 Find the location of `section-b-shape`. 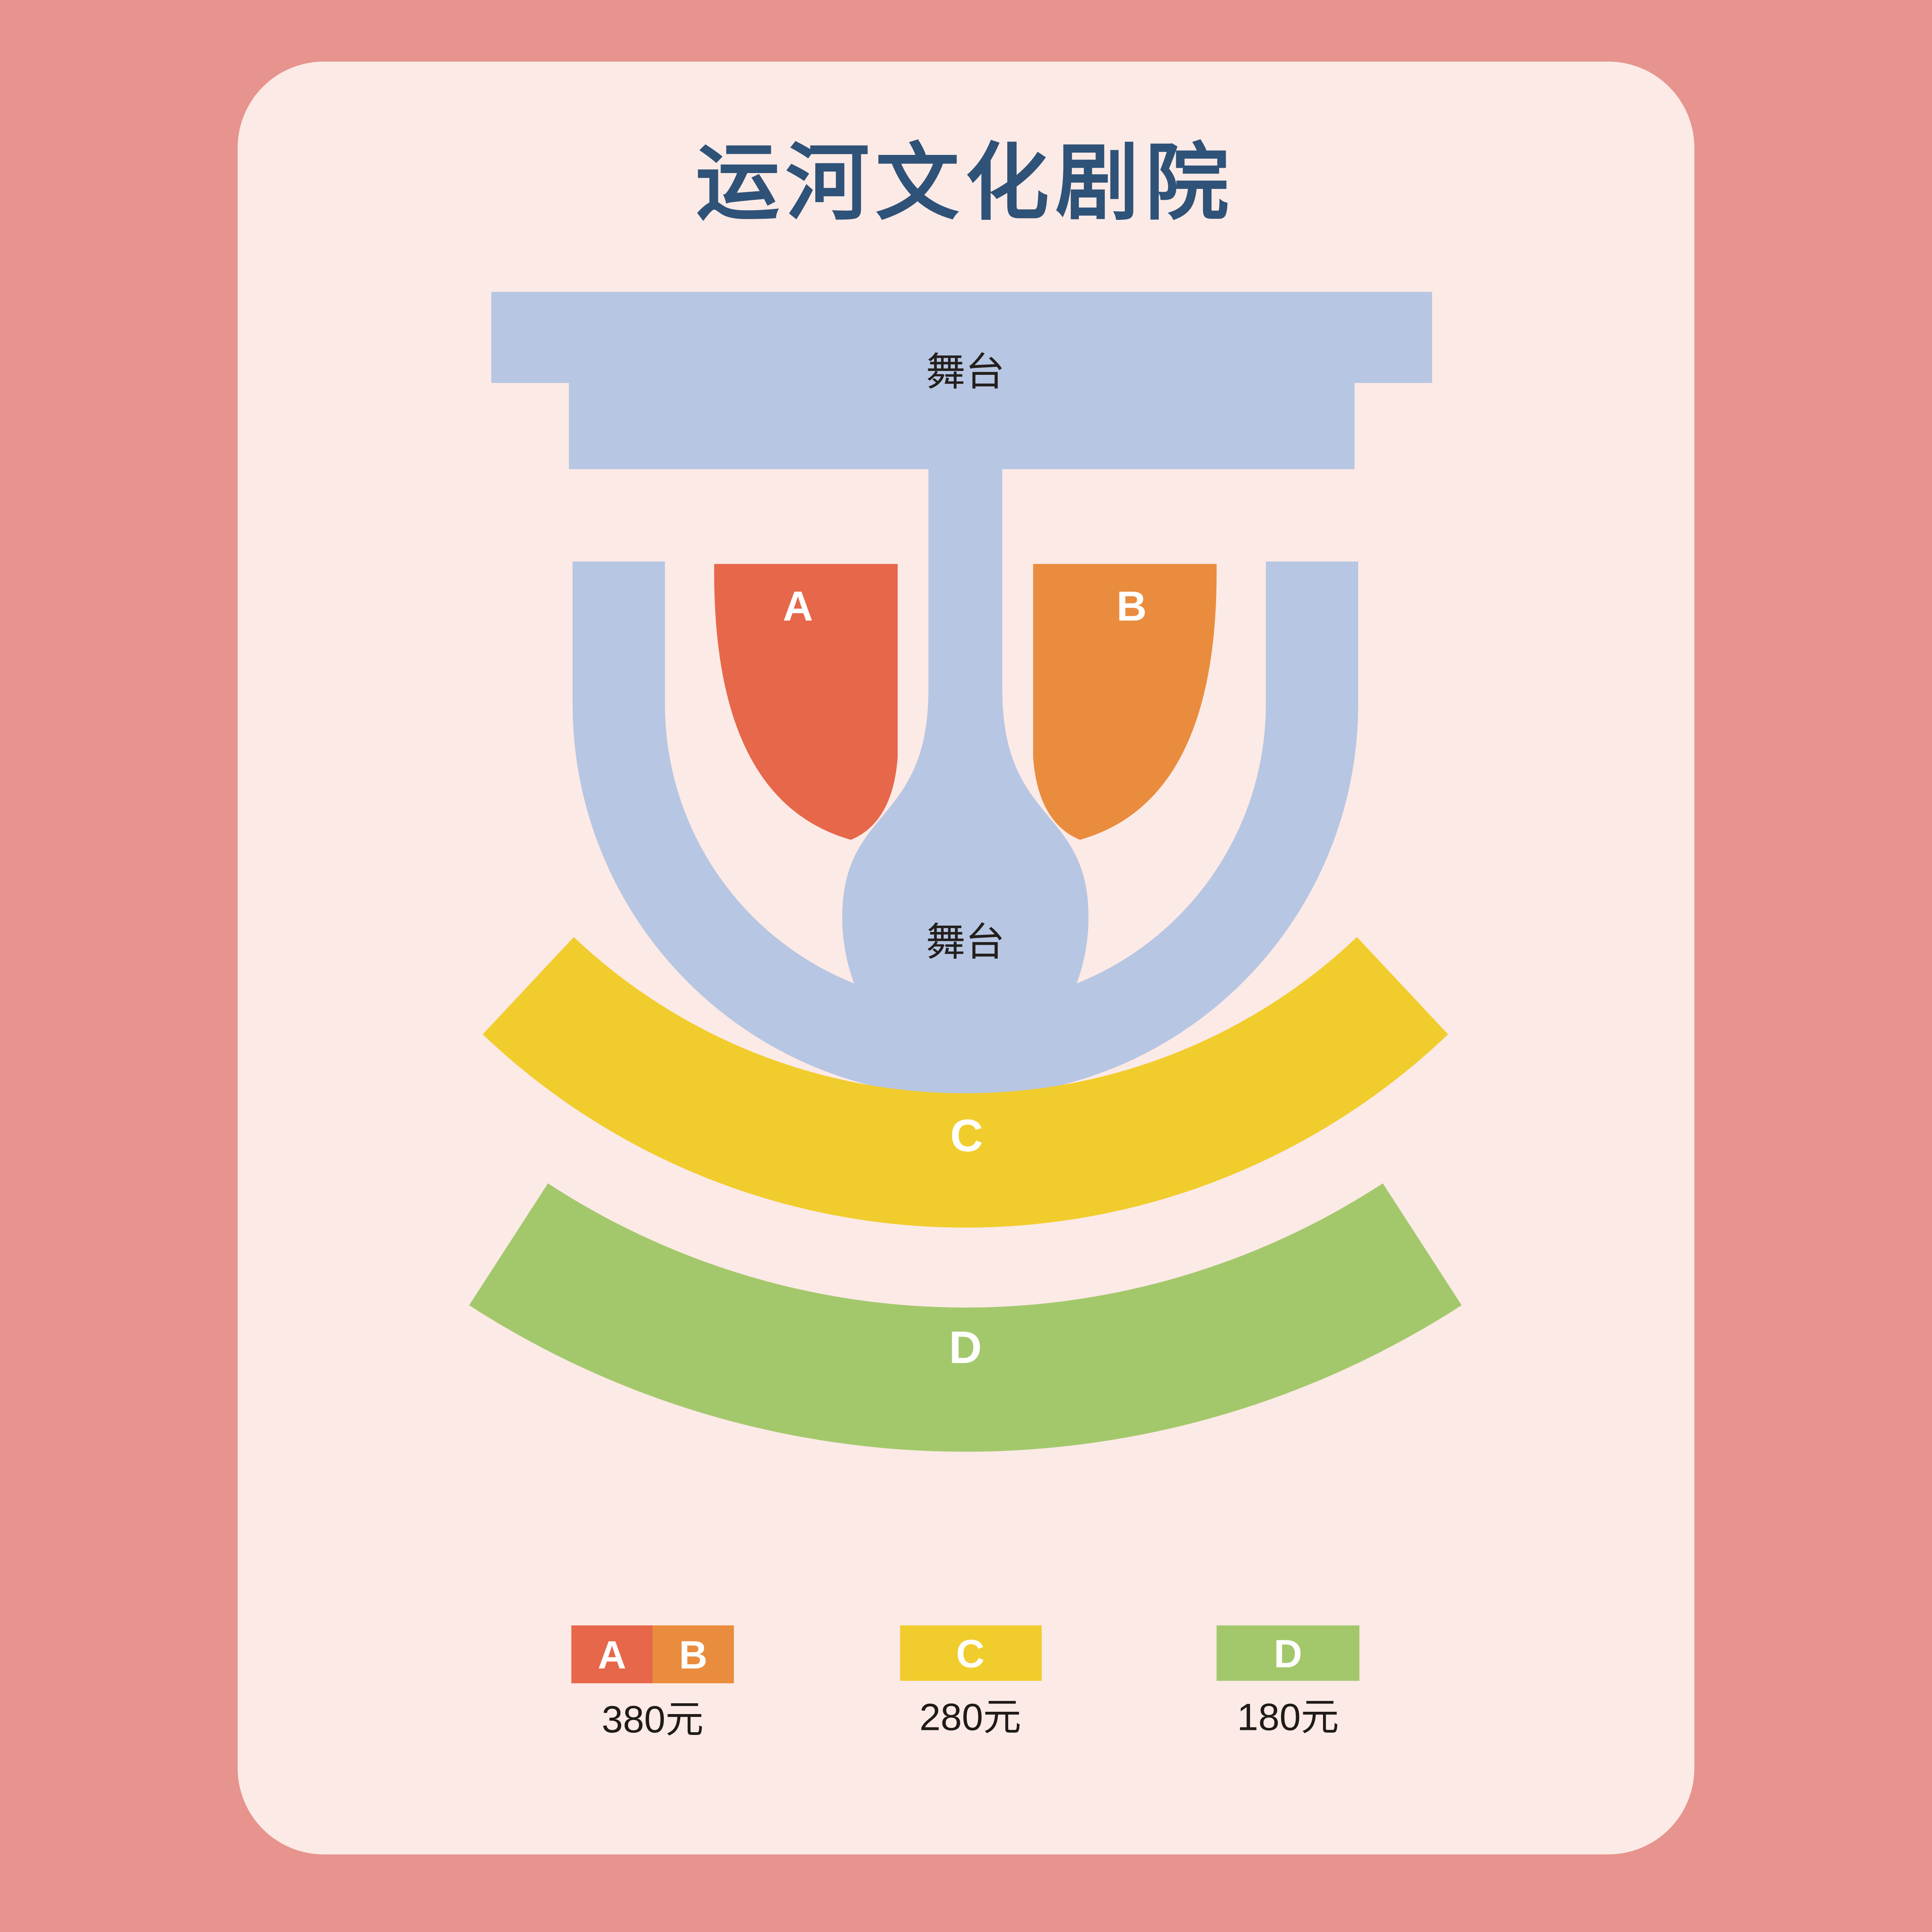

section-b-shape is located at coordinates (1125, 702).